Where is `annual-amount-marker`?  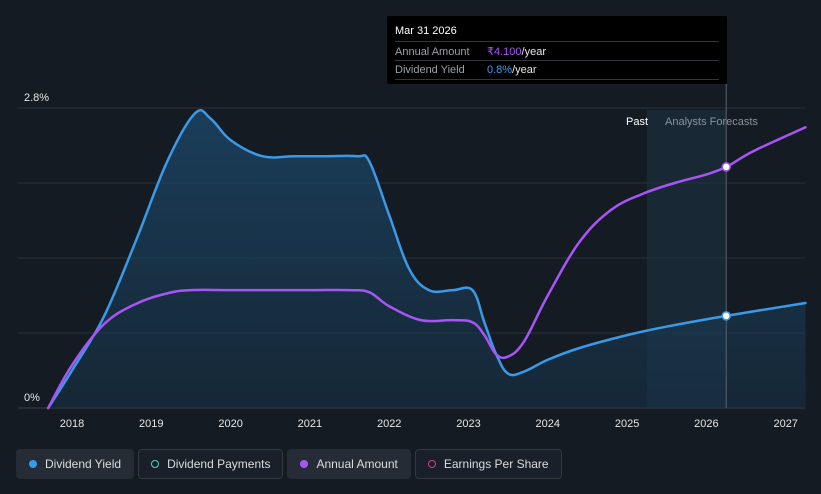
annual-amount-marker is located at coordinates (726, 167).